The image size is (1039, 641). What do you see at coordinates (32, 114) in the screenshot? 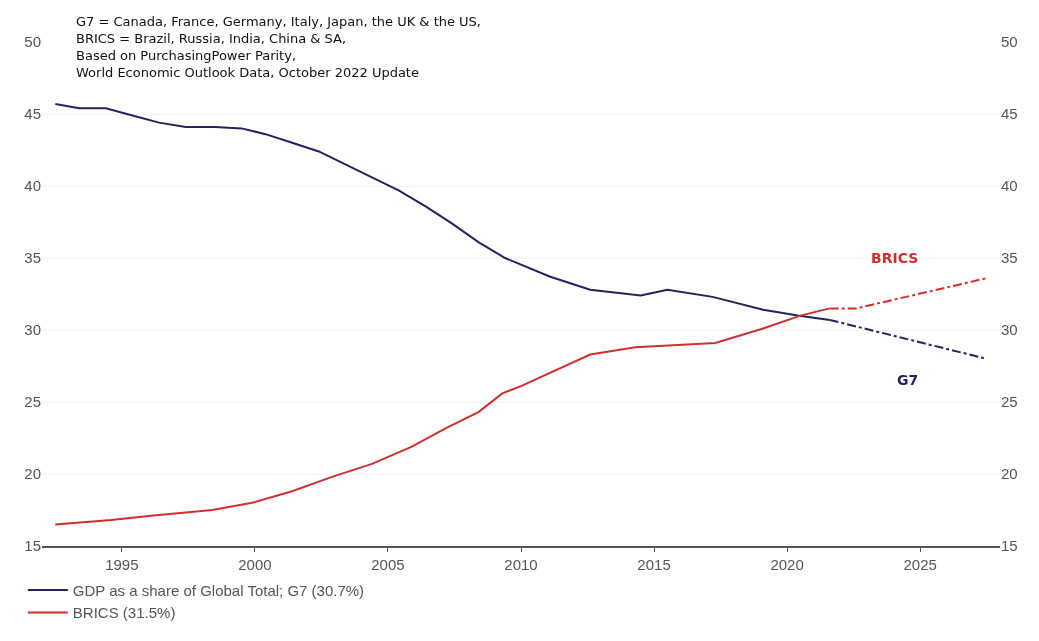
I see `y-tick-label: 45` at bounding box center [32, 114].